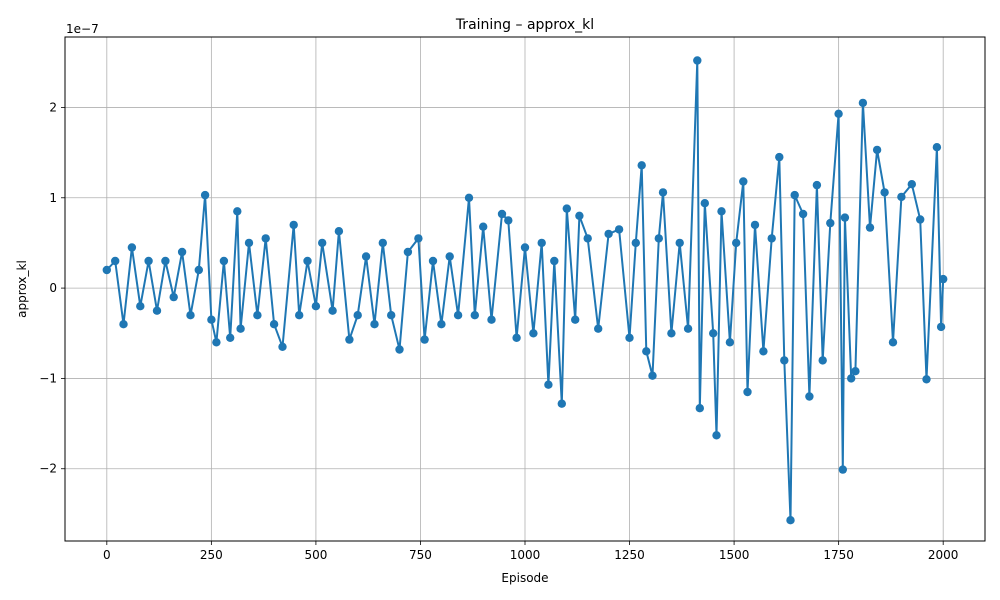 The width and height of the screenshot is (1000, 600). Describe the element at coordinates (629, 555) in the screenshot. I see `x-tick-label: 1250` at that location.